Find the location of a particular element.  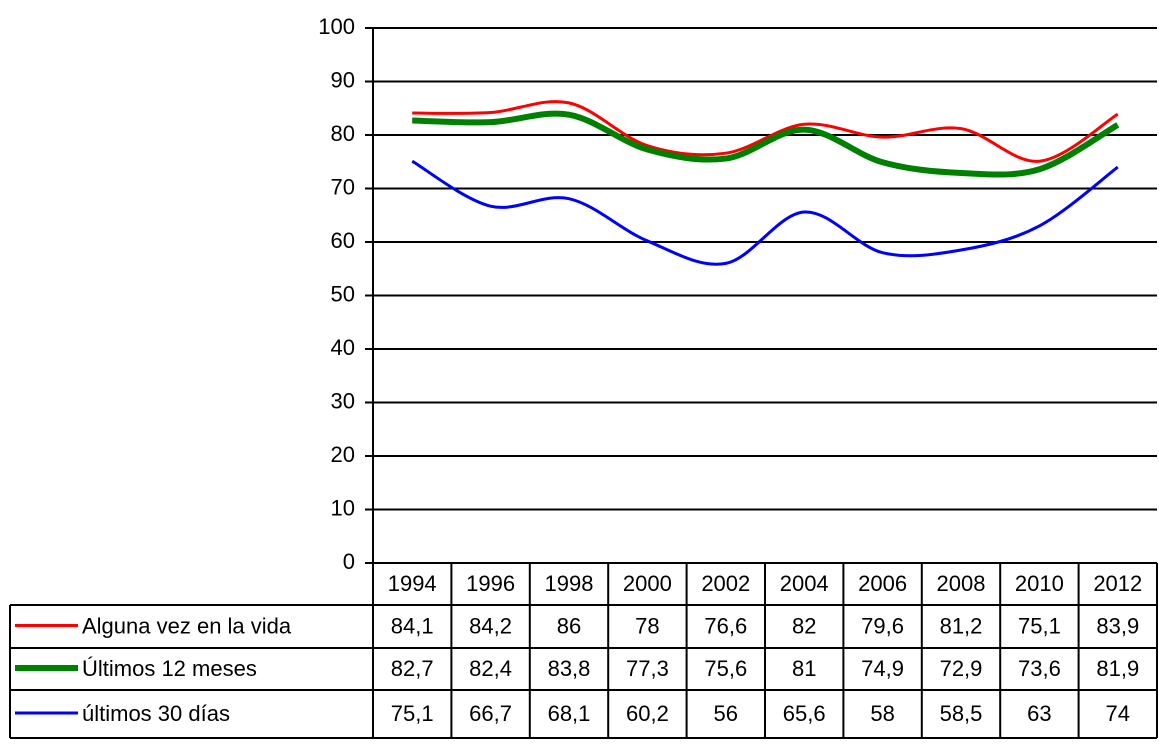

table-value: 77,3 is located at coordinates (647, 668).